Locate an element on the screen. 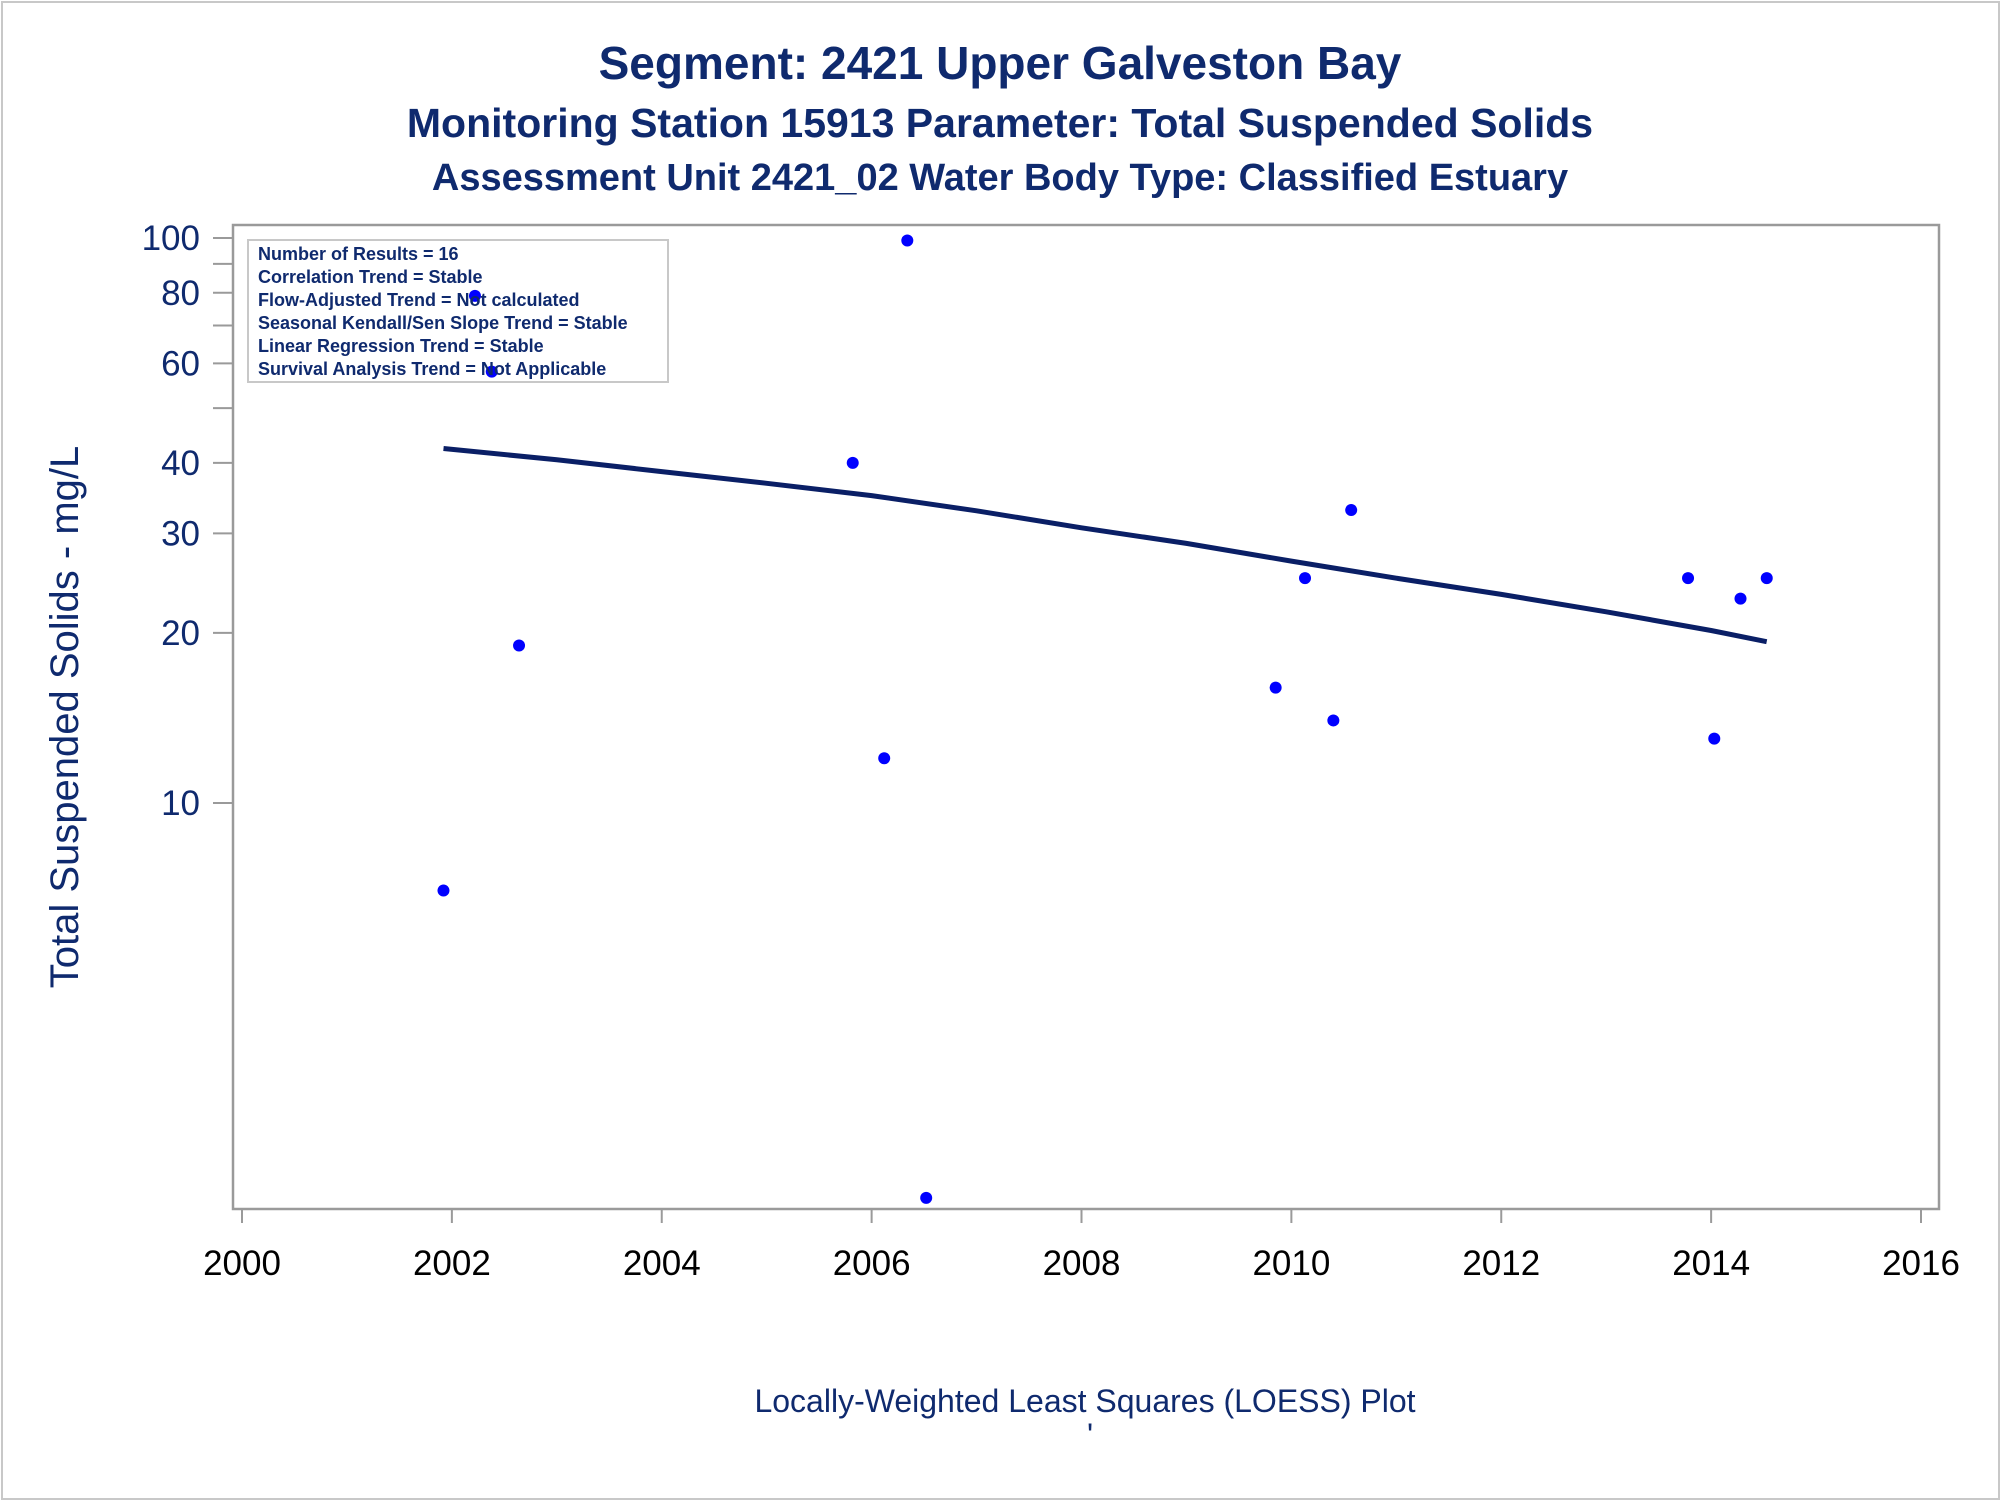 The width and height of the screenshot is (2000, 1500). y-tick-label: 80 is located at coordinates (180, 293).